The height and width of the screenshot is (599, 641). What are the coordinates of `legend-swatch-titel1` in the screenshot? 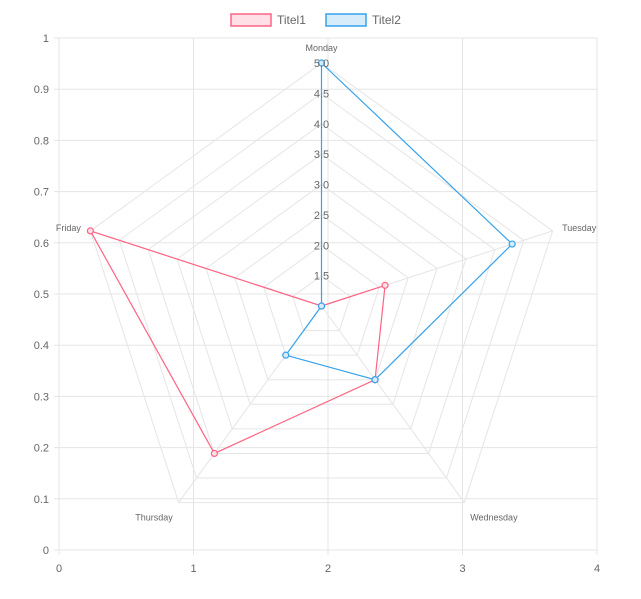 It's located at (251, 20).